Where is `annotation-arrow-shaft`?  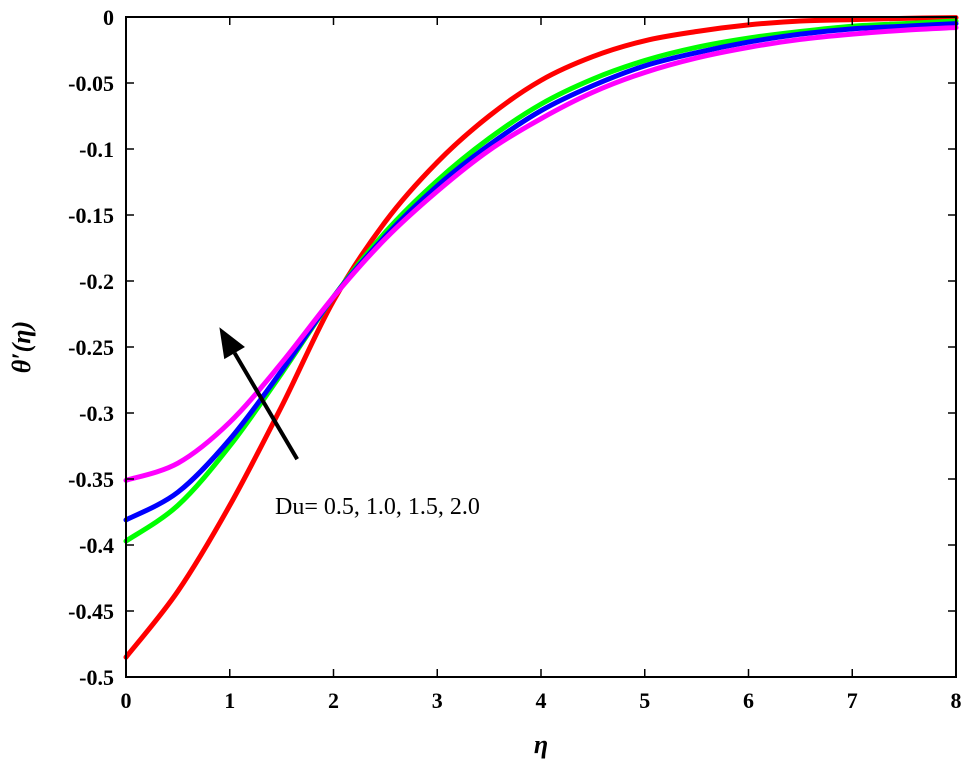
annotation-arrow-shaft is located at coordinates (265, 406).